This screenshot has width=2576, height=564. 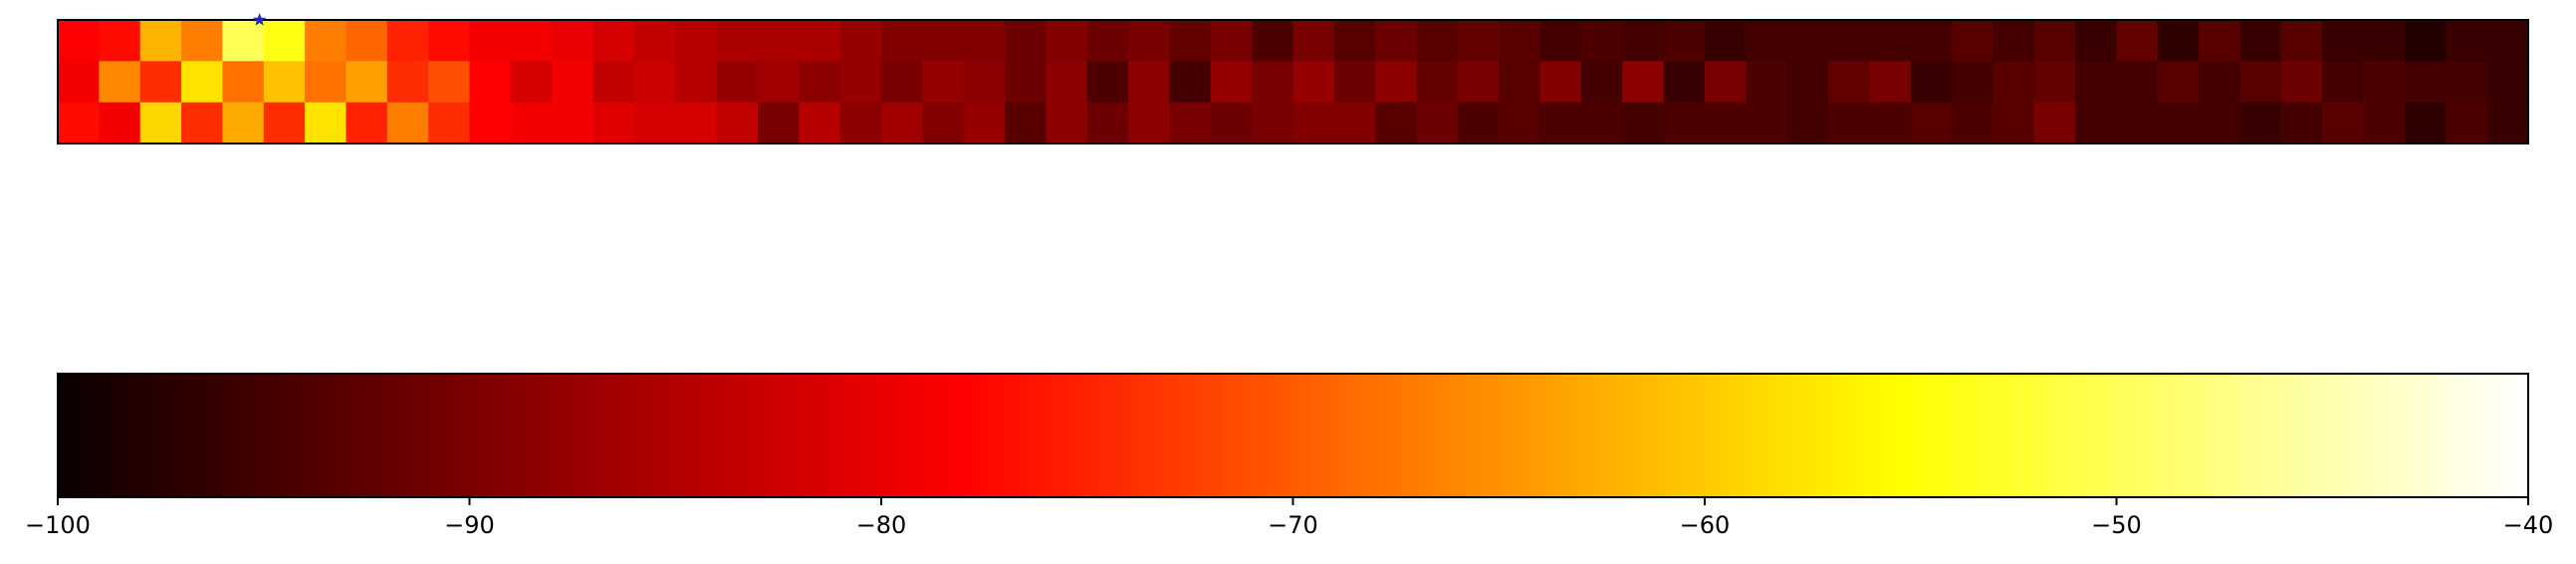 I want to click on colorbar-tick-label: −70, so click(x=1293, y=525).